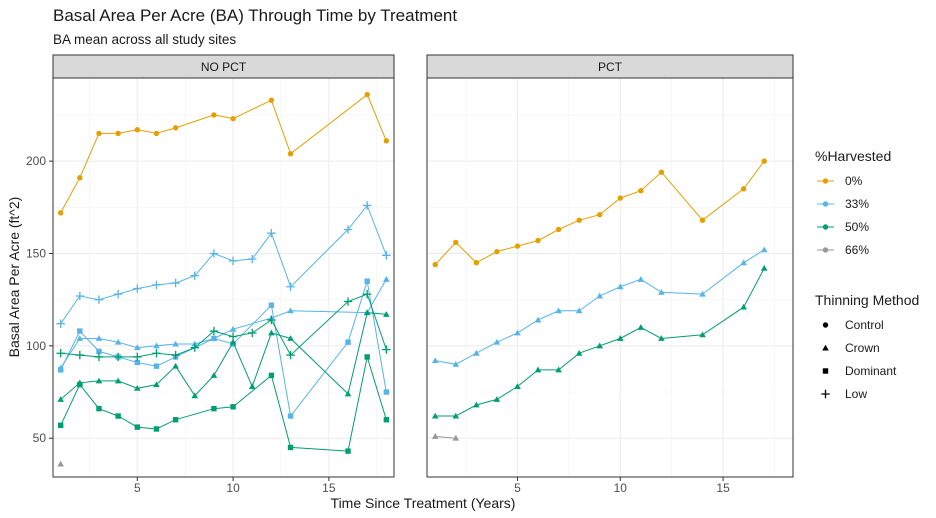 Image resolution: width=936 pixels, height=518 pixels. What do you see at coordinates (137, 488) in the screenshot?
I see `x-tick-label: 5` at bounding box center [137, 488].